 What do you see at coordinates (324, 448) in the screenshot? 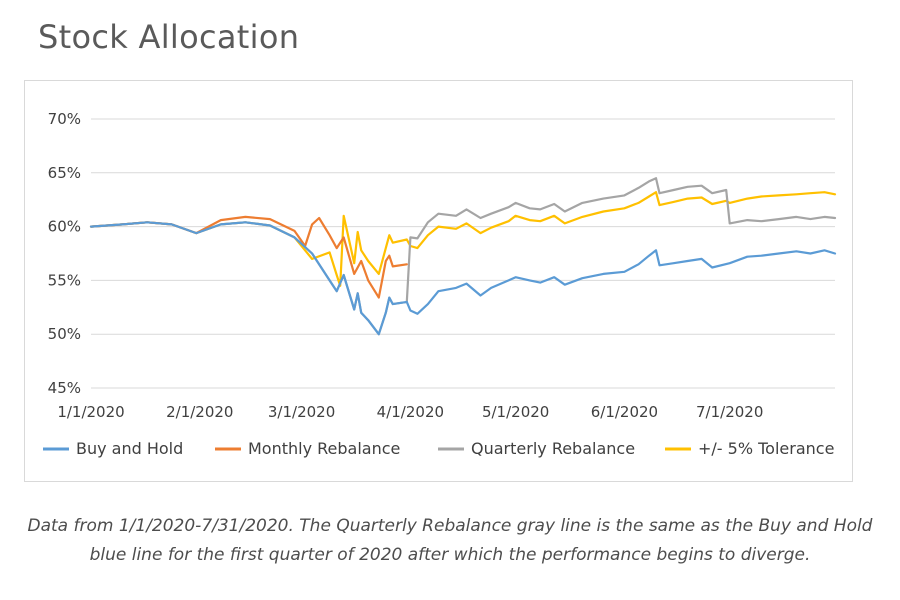
I see `legend-label: Monthly Rebalance` at bounding box center [324, 448].